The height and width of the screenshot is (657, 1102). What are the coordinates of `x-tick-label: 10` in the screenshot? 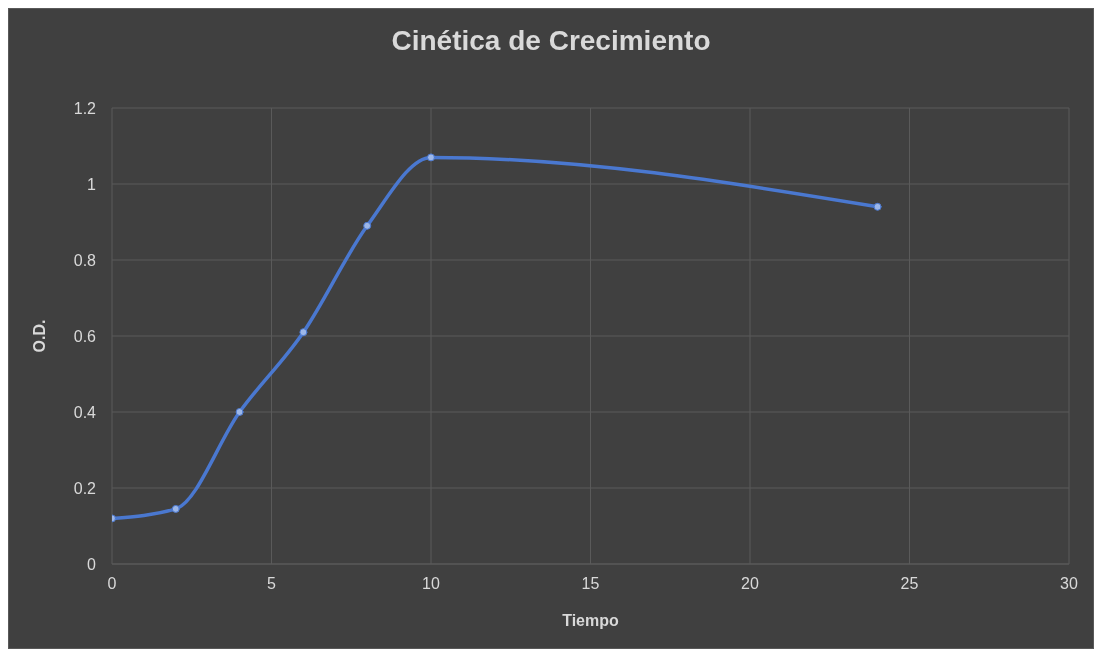 It's located at (431, 584).